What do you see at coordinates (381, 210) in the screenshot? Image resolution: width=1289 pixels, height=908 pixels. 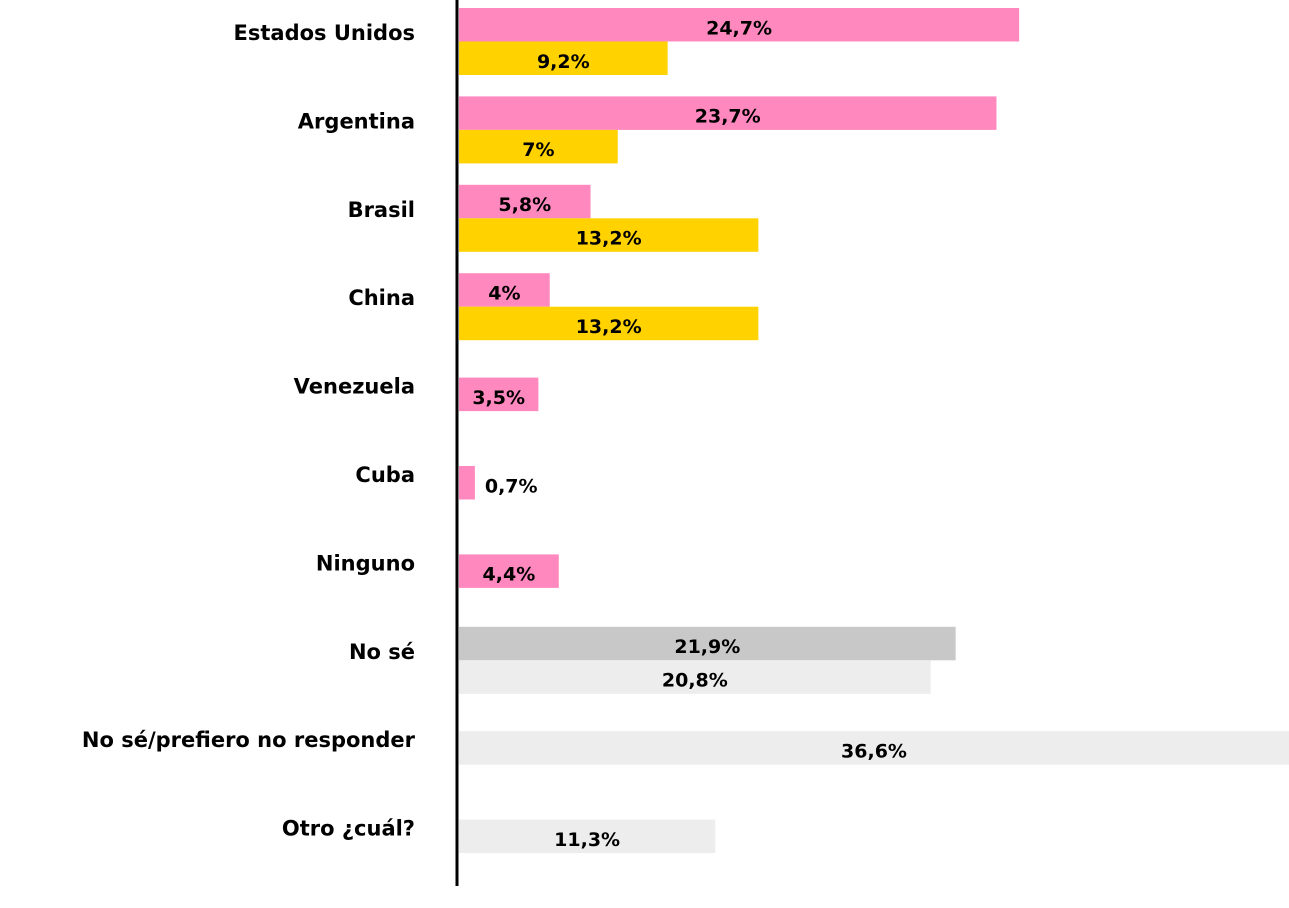 I see `category-label: Brasil` at bounding box center [381, 210].